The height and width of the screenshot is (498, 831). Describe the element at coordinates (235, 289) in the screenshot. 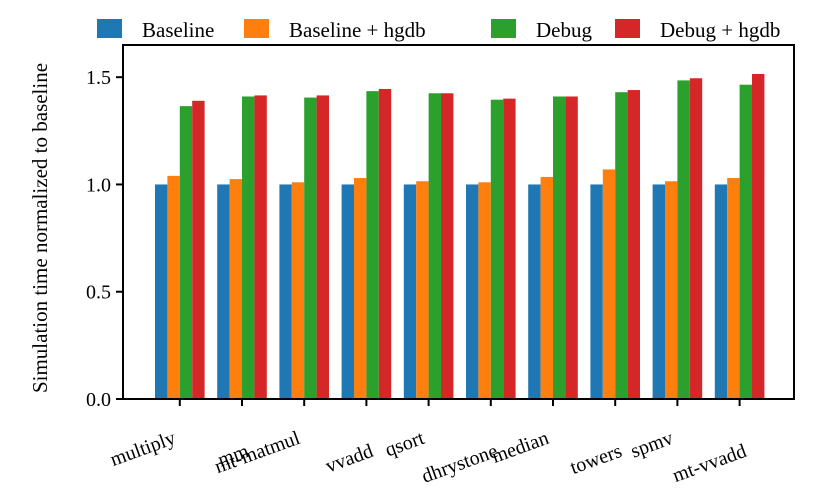

I see `bar-baseline-hgdb-mm` at that location.